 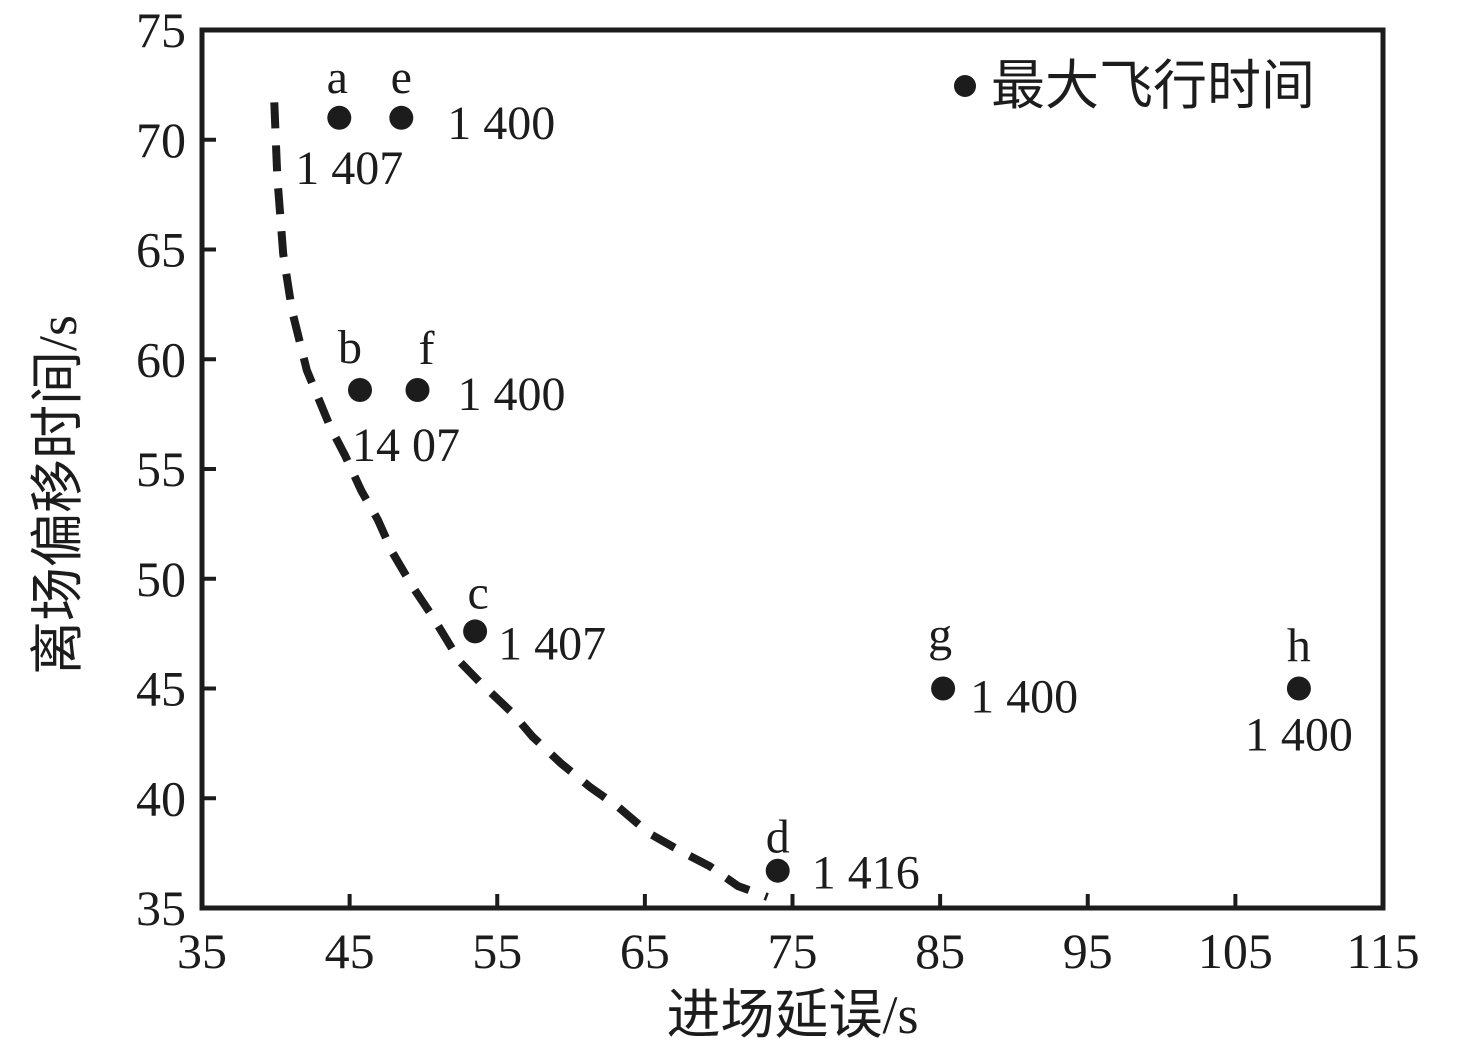 What do you see at coordinates (360, 390) in the screenshot?
I see `data-point-b` at bounding box center [360, 390].